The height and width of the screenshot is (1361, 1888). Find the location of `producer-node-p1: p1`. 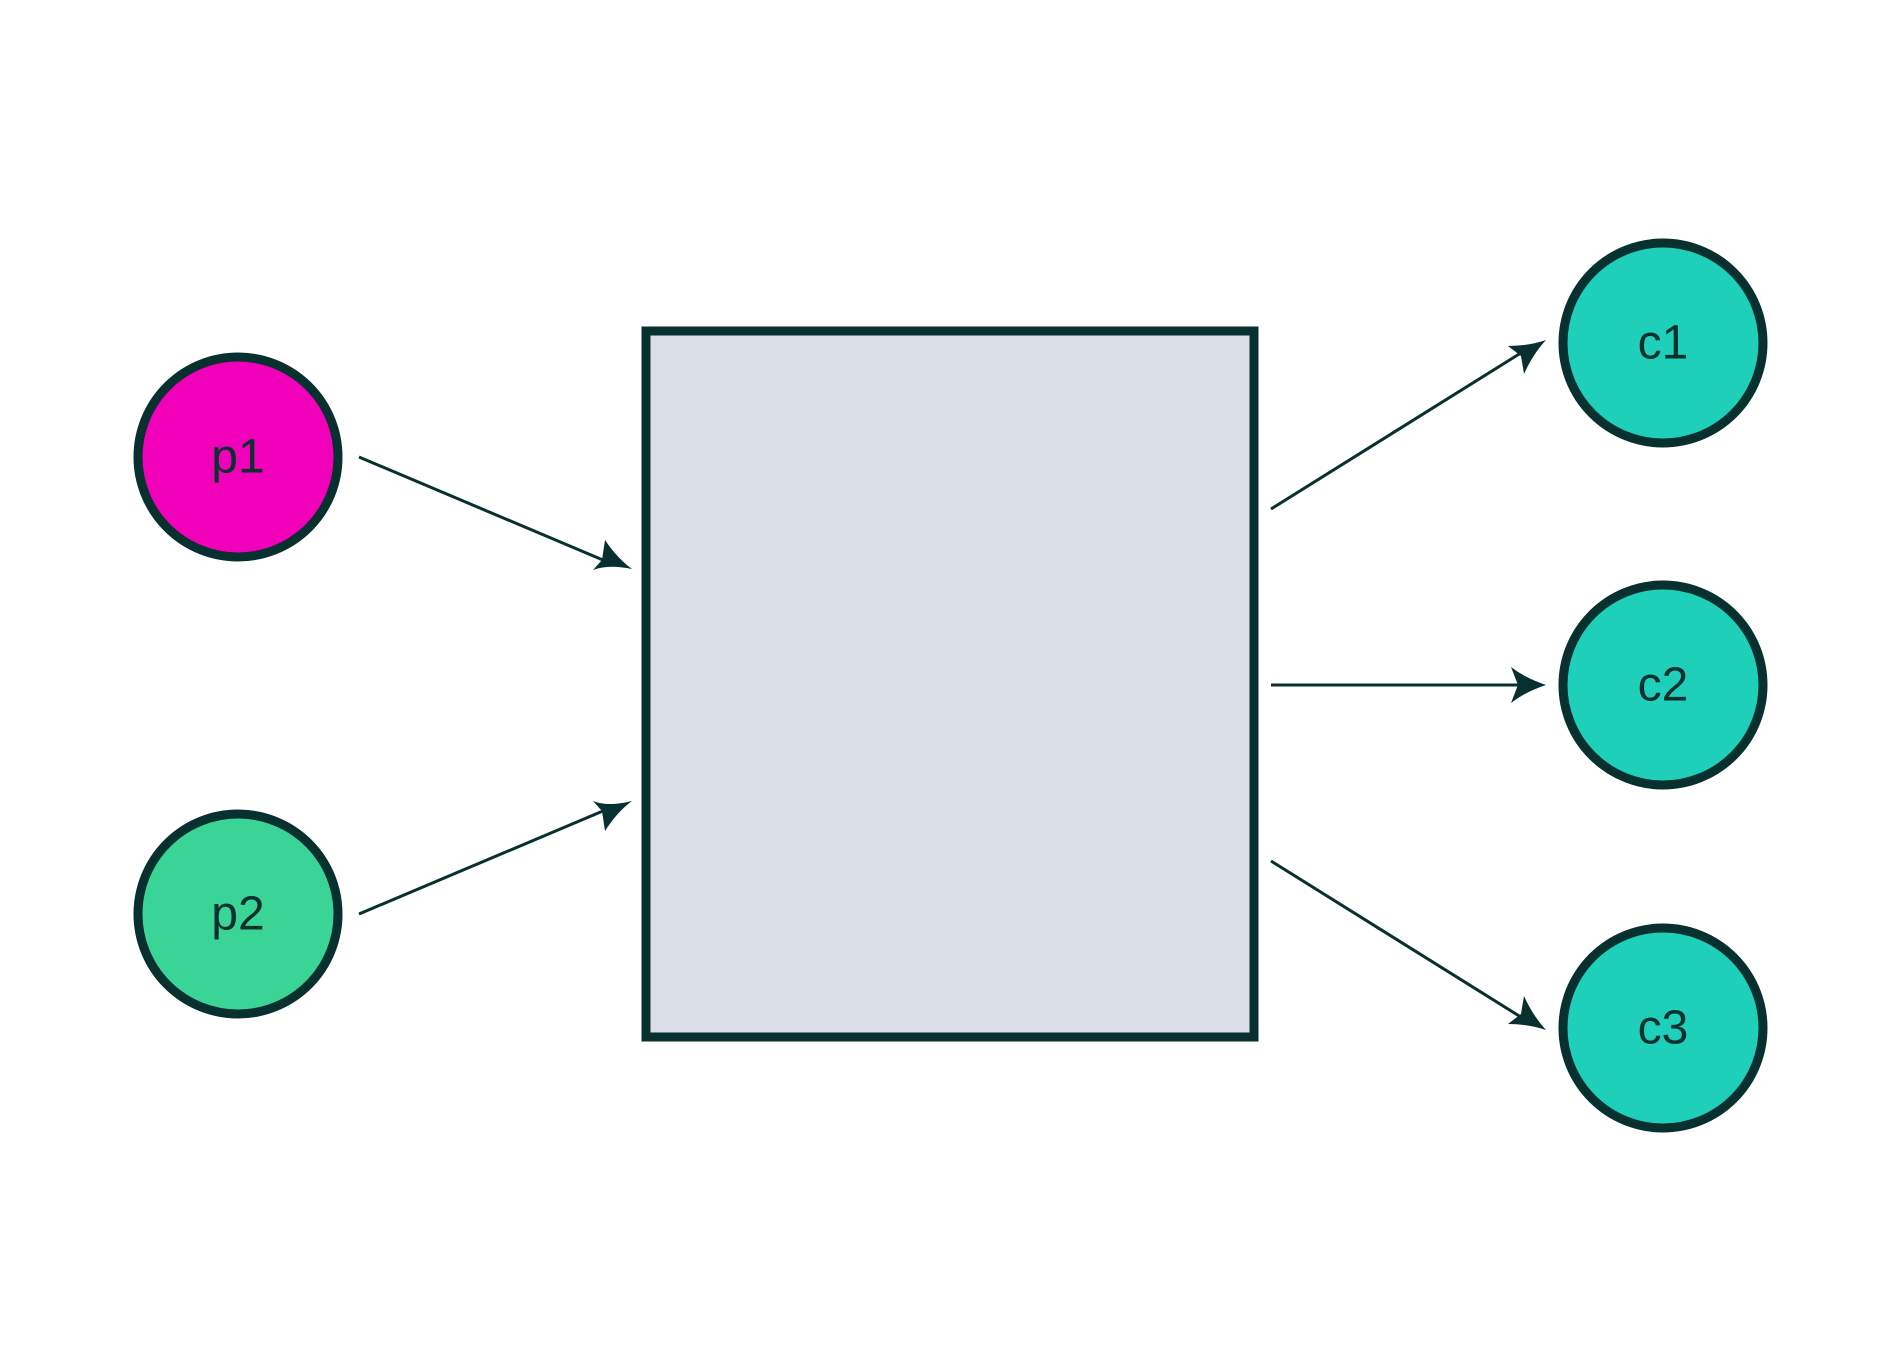

producer-node-p1: p1 is located at coordinates (238, 457).